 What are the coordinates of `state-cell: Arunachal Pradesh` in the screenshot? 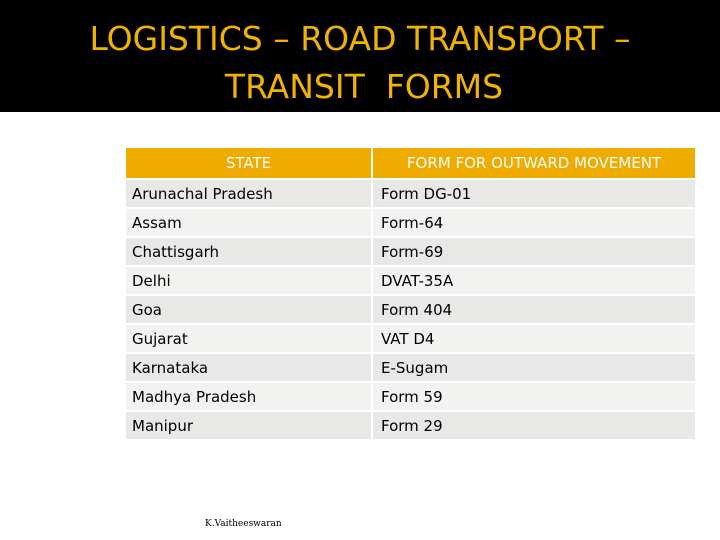 It's located at (249, 194).